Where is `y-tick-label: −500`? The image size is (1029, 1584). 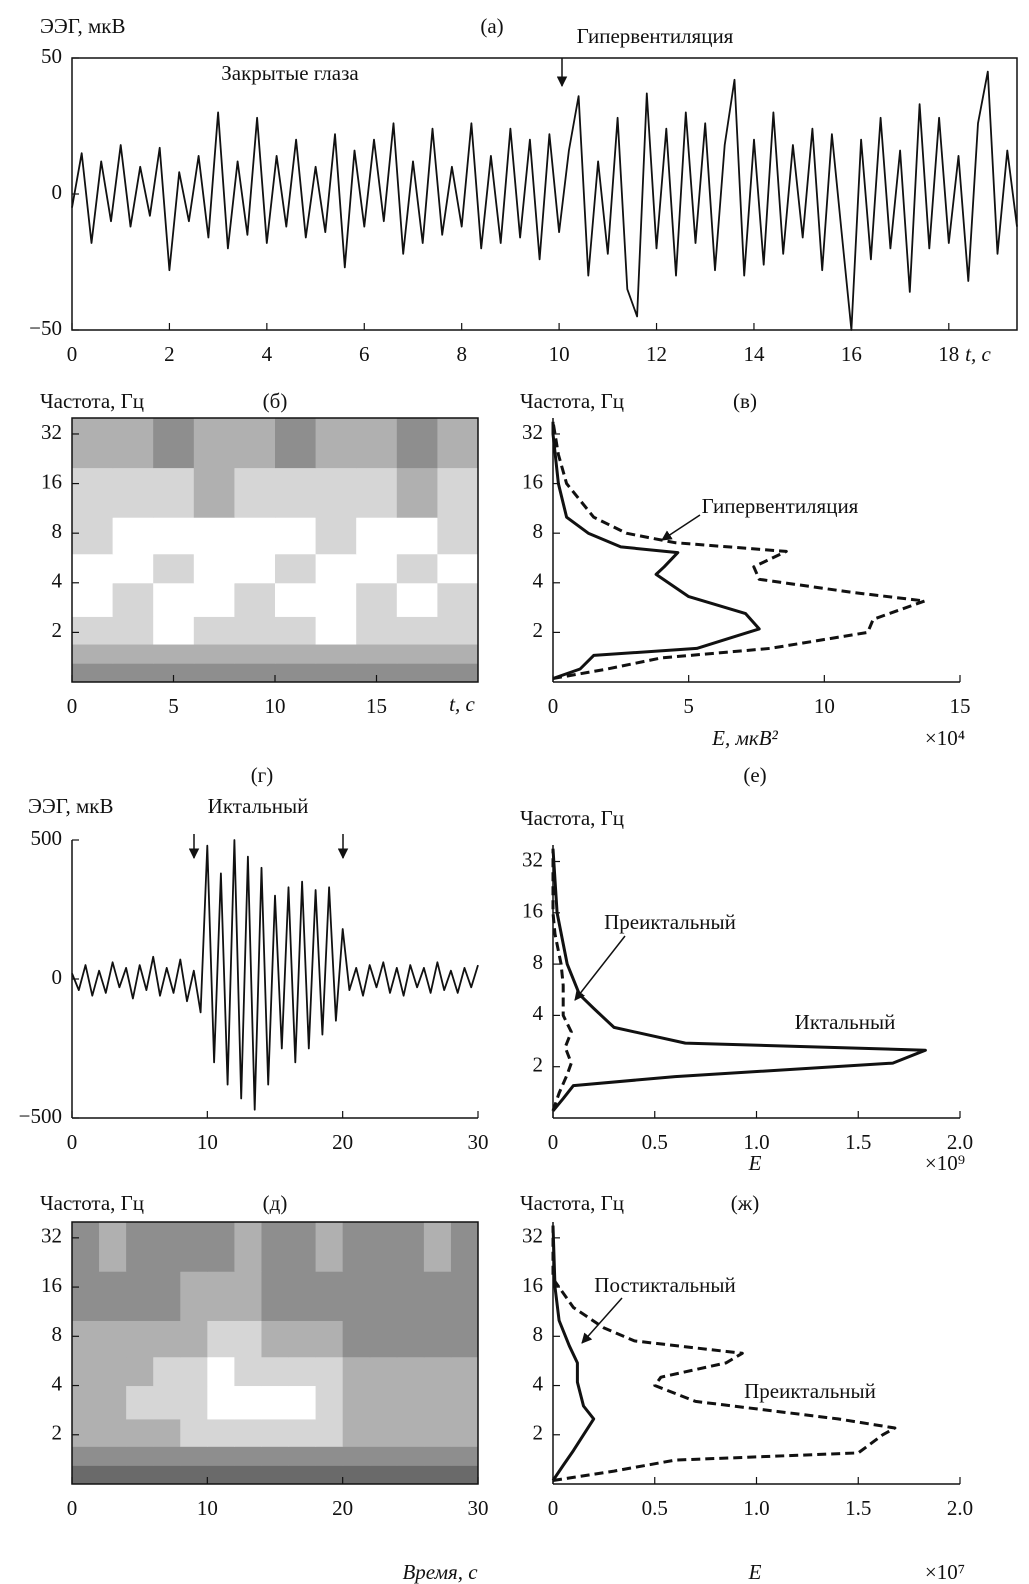
y-tick-label: −500 is located at coordinates (40, 1116).